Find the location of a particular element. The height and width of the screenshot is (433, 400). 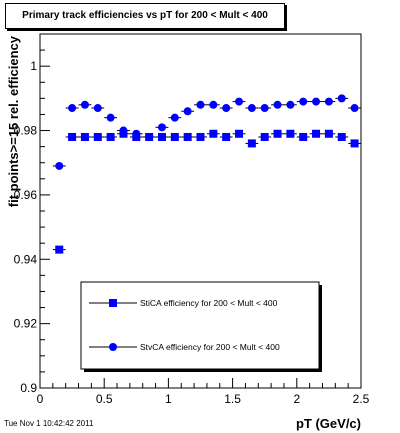

y-tick-label: 0.94 is located at coordinates (26, 259).